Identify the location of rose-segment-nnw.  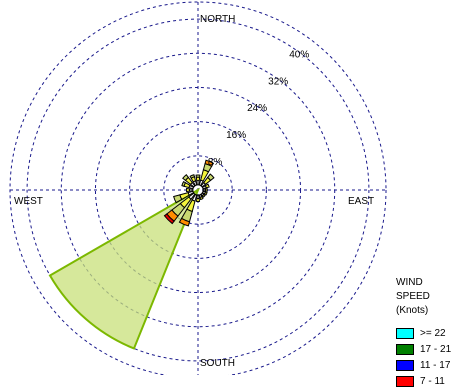
(192, 176).